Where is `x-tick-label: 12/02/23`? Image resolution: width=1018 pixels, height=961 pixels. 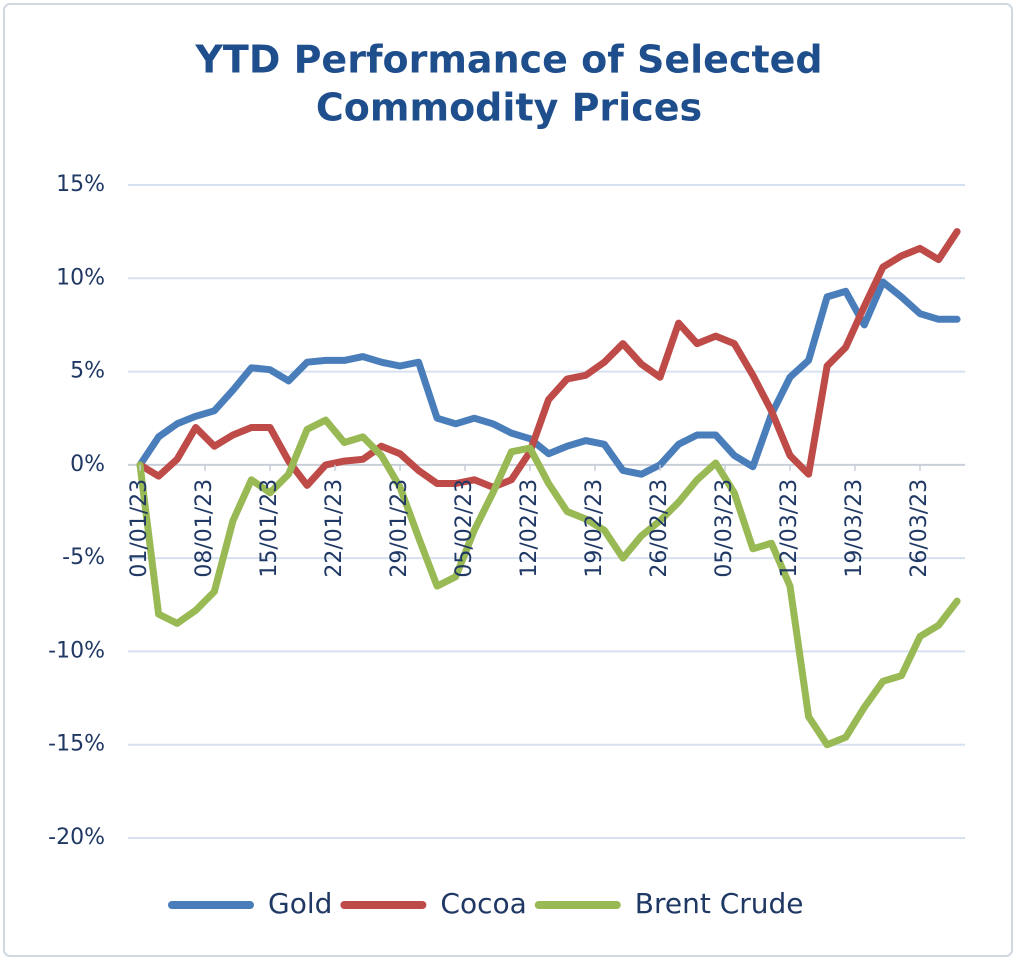
x-tick-label: 12/02/23 is located at coordinates (529, 528).